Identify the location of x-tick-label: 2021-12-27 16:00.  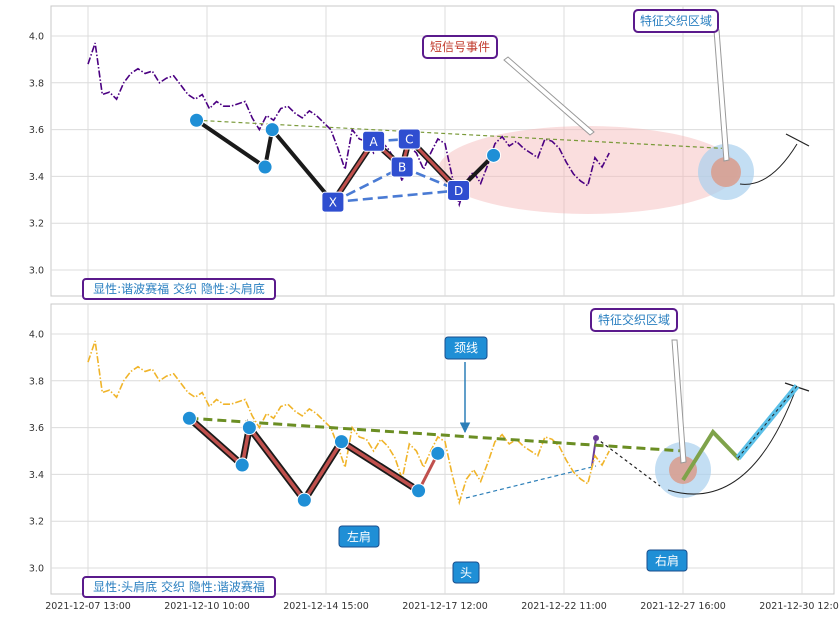
(683, 606).